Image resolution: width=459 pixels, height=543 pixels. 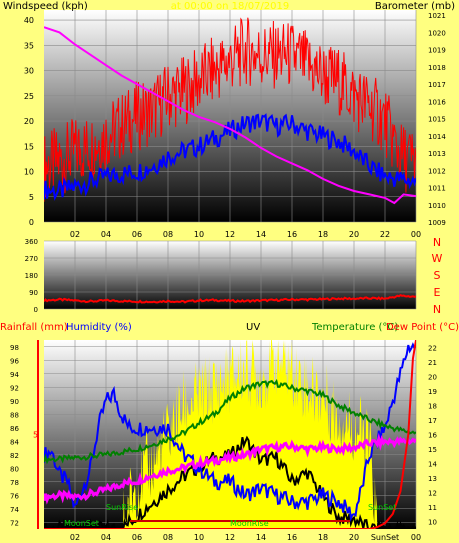 What do you see at coordinates (14, 436) in the screenshot?
I see `humidity-ticks: 72 74 76 78 80 82 84 86 88 90 92 94 96 98` at bounding box center [14, 436].